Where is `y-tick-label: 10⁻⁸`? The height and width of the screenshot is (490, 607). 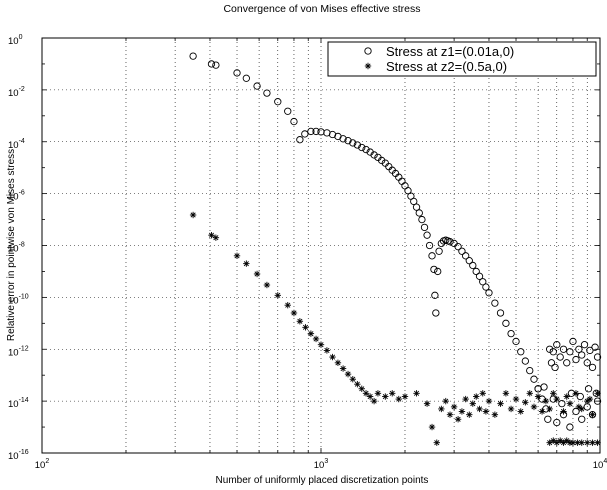 y-tick-label: 10⁻⁸ is located at coordinates (16, 248).